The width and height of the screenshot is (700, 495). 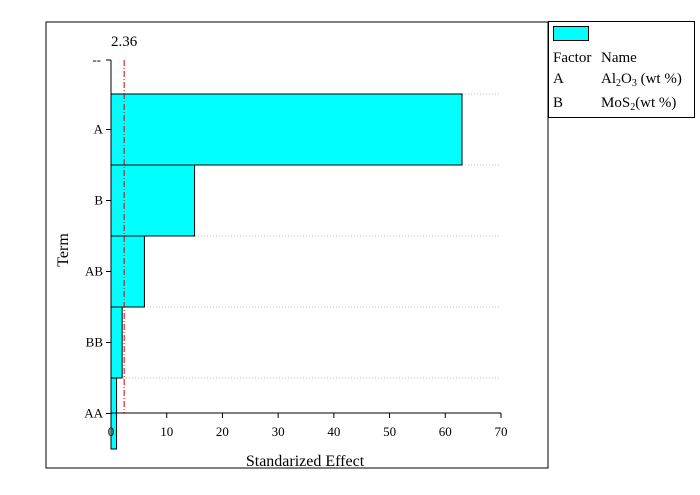 I want to click on legend-header-factor: Factor, so click(x=572, y=58).